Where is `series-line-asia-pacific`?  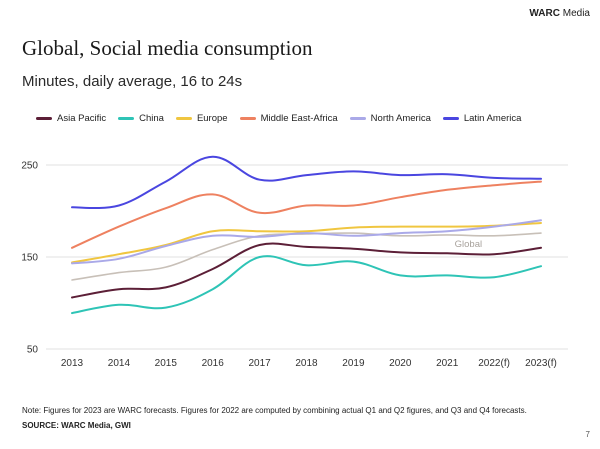
series-line-asia-pacific is located at coordinates (306, 270).